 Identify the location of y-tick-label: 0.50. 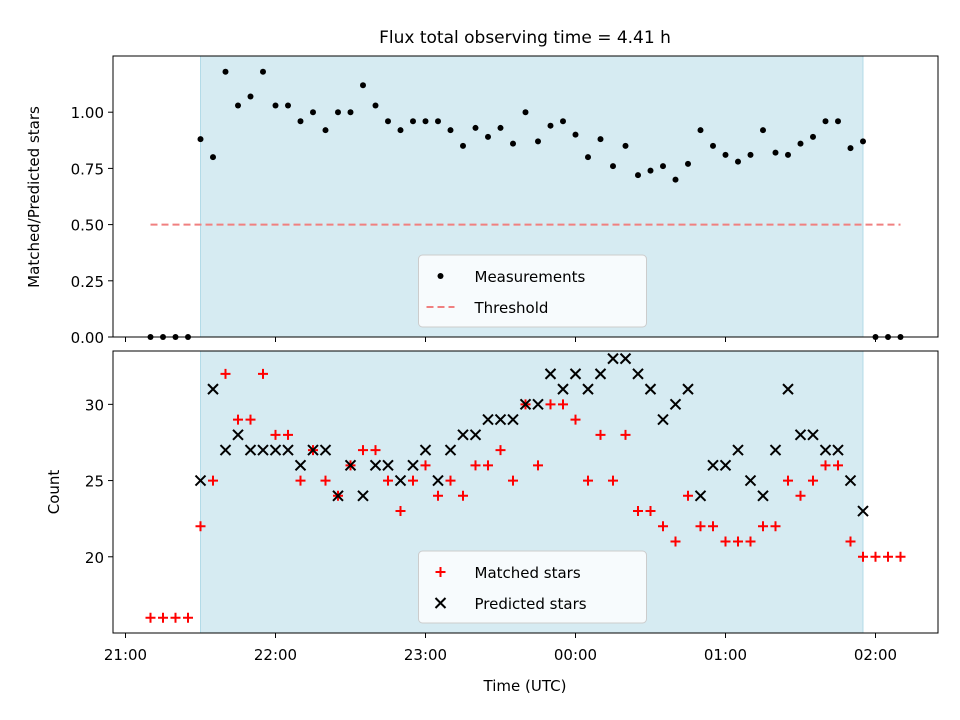
(87, 226).